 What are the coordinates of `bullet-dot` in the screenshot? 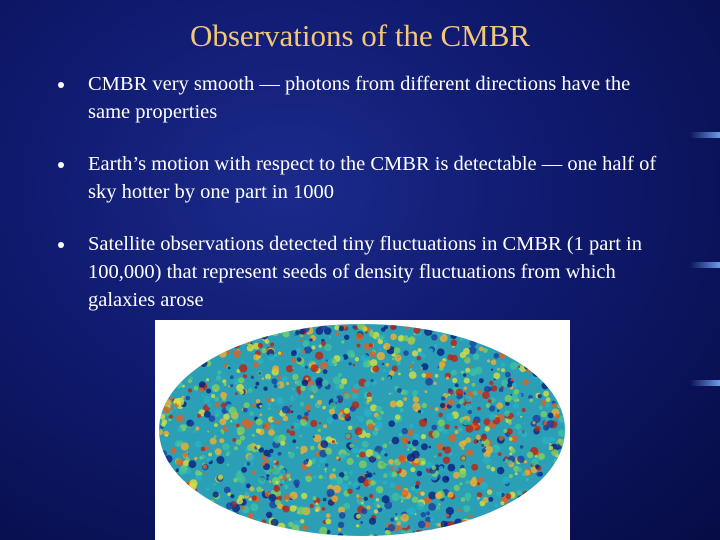 It's located at (61, 165).